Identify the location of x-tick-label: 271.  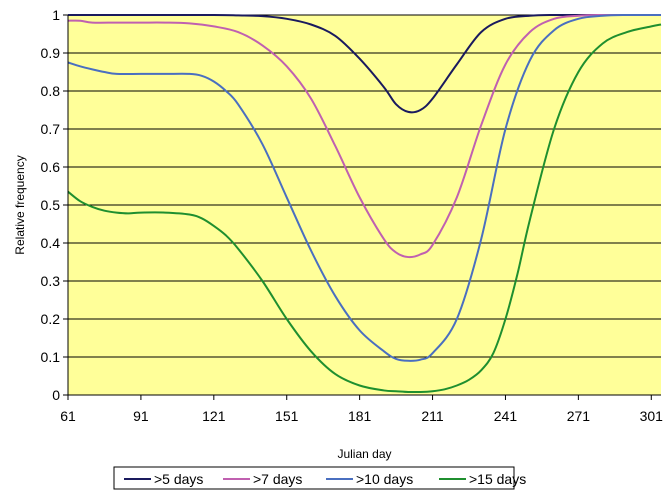
(579, 416).